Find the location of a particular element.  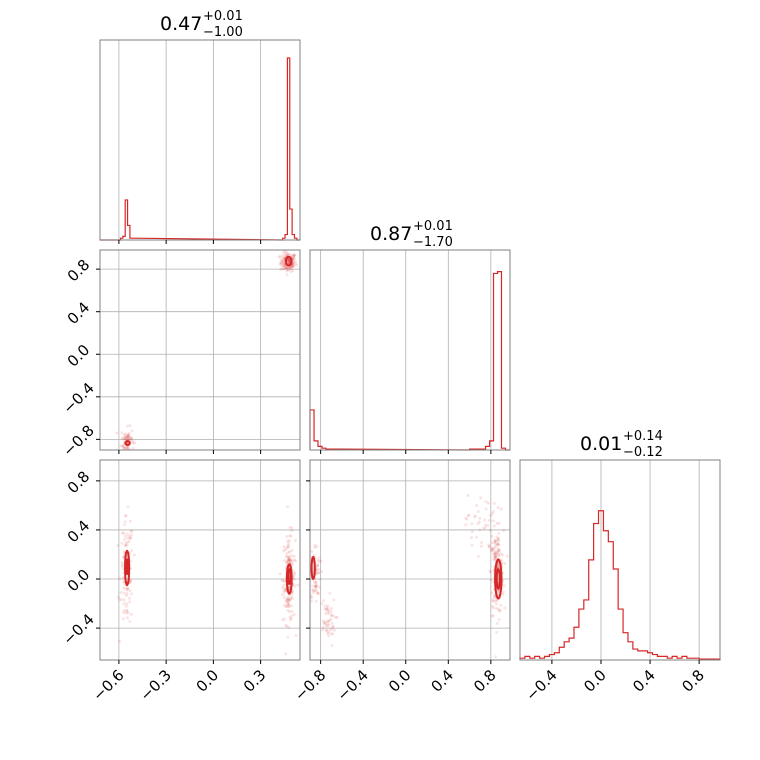

panel-title-3: 0.01 is located at coordinates (601, 444).